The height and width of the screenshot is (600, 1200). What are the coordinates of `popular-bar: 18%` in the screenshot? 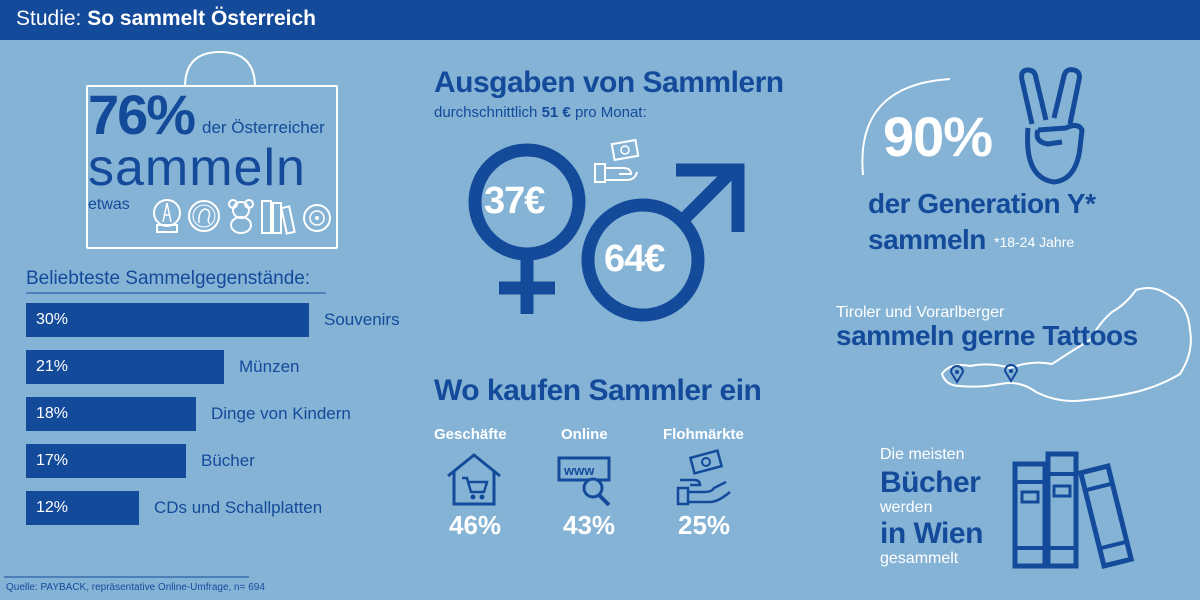 It's located at (111, 414).